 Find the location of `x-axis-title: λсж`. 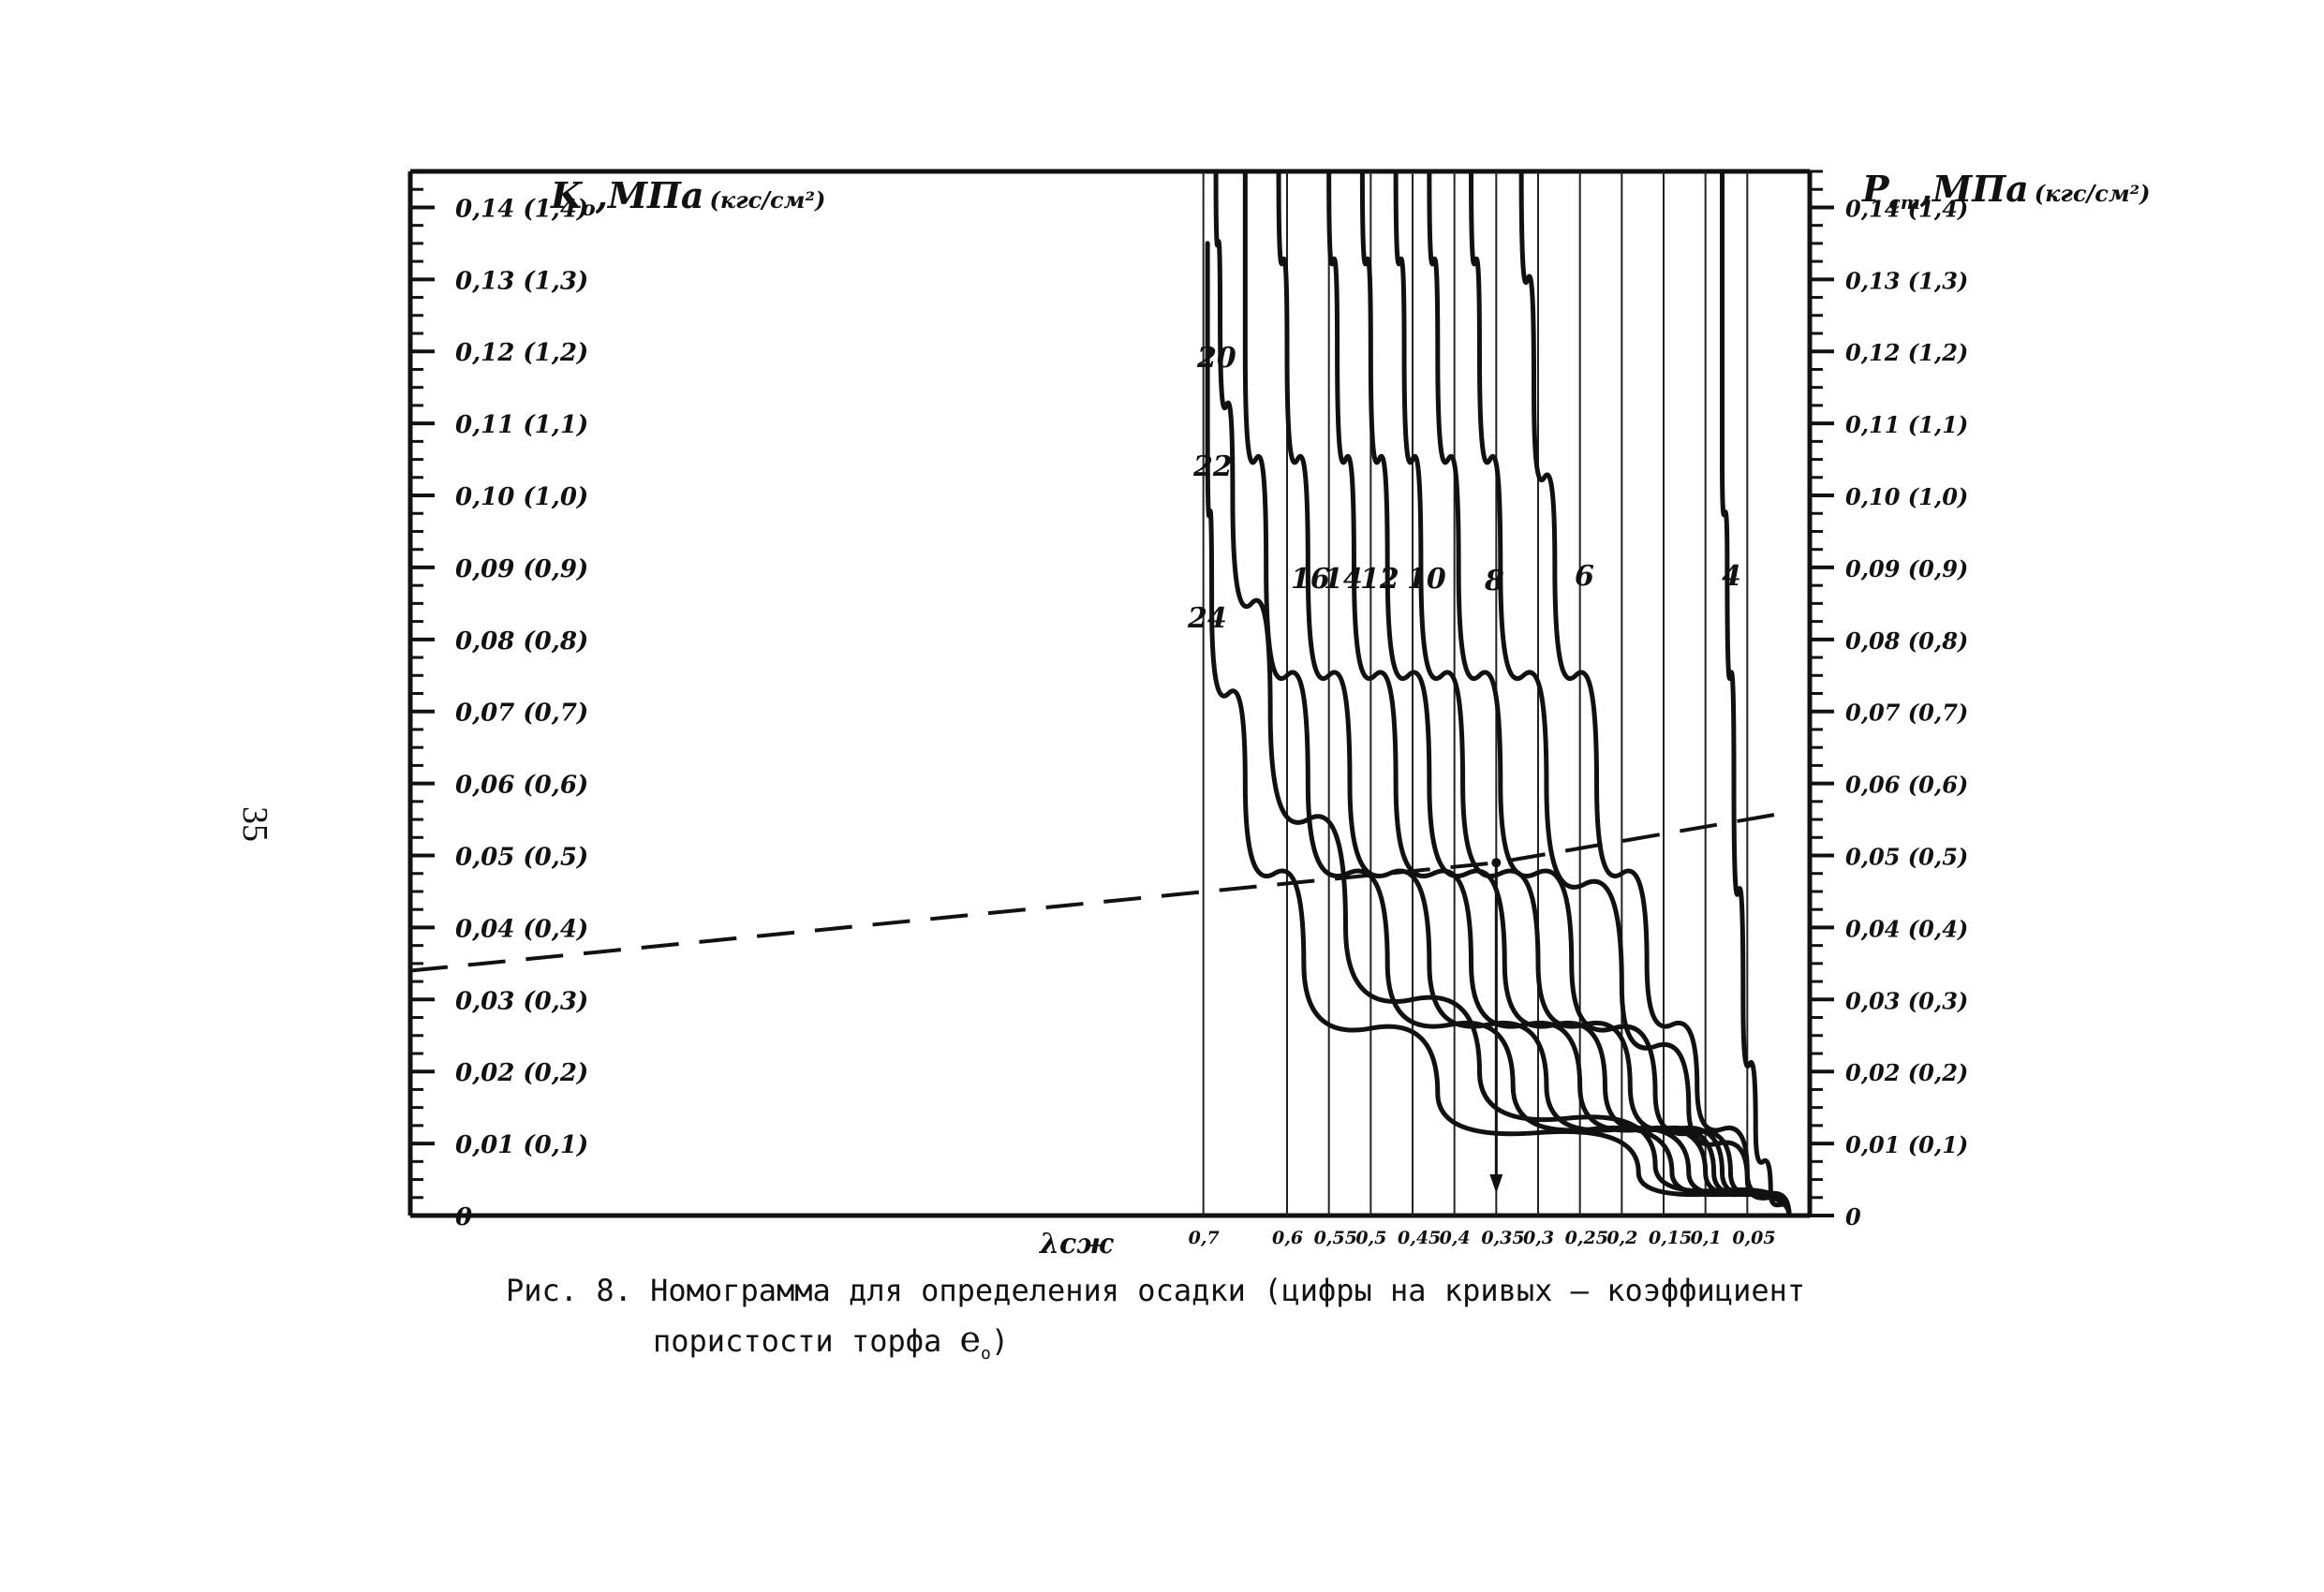

x-axis-title: λсж is located at coordinates (1076, 1244).